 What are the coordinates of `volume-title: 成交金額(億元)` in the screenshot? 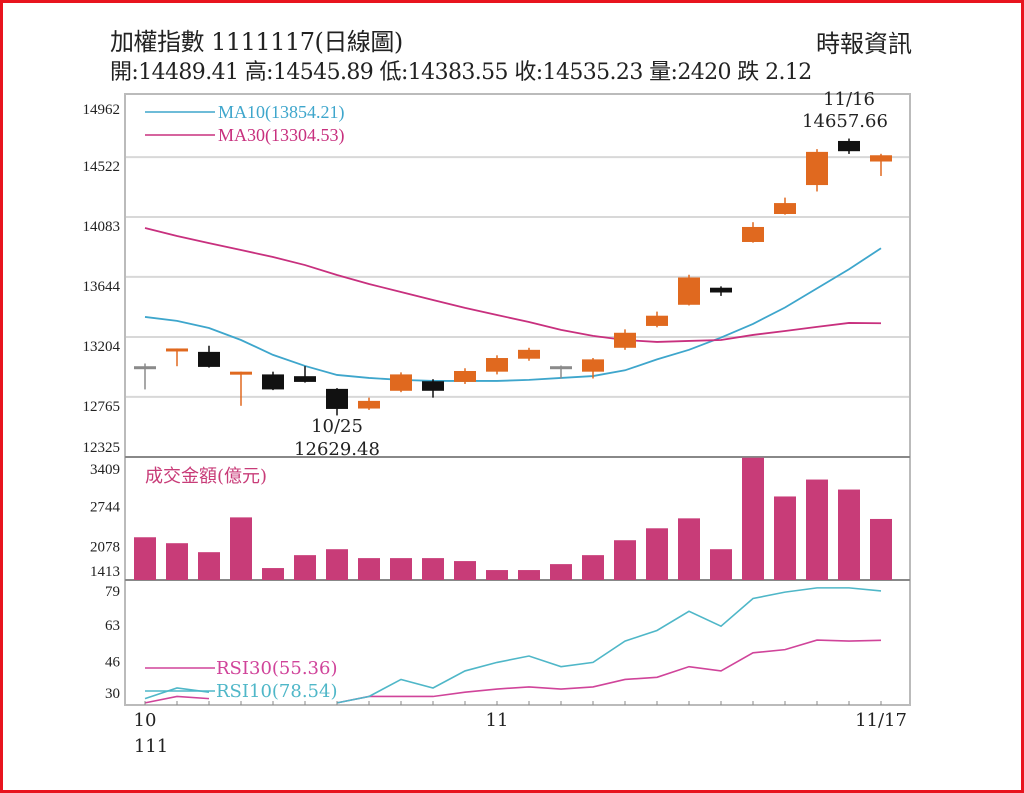 It's located at (206, 476).